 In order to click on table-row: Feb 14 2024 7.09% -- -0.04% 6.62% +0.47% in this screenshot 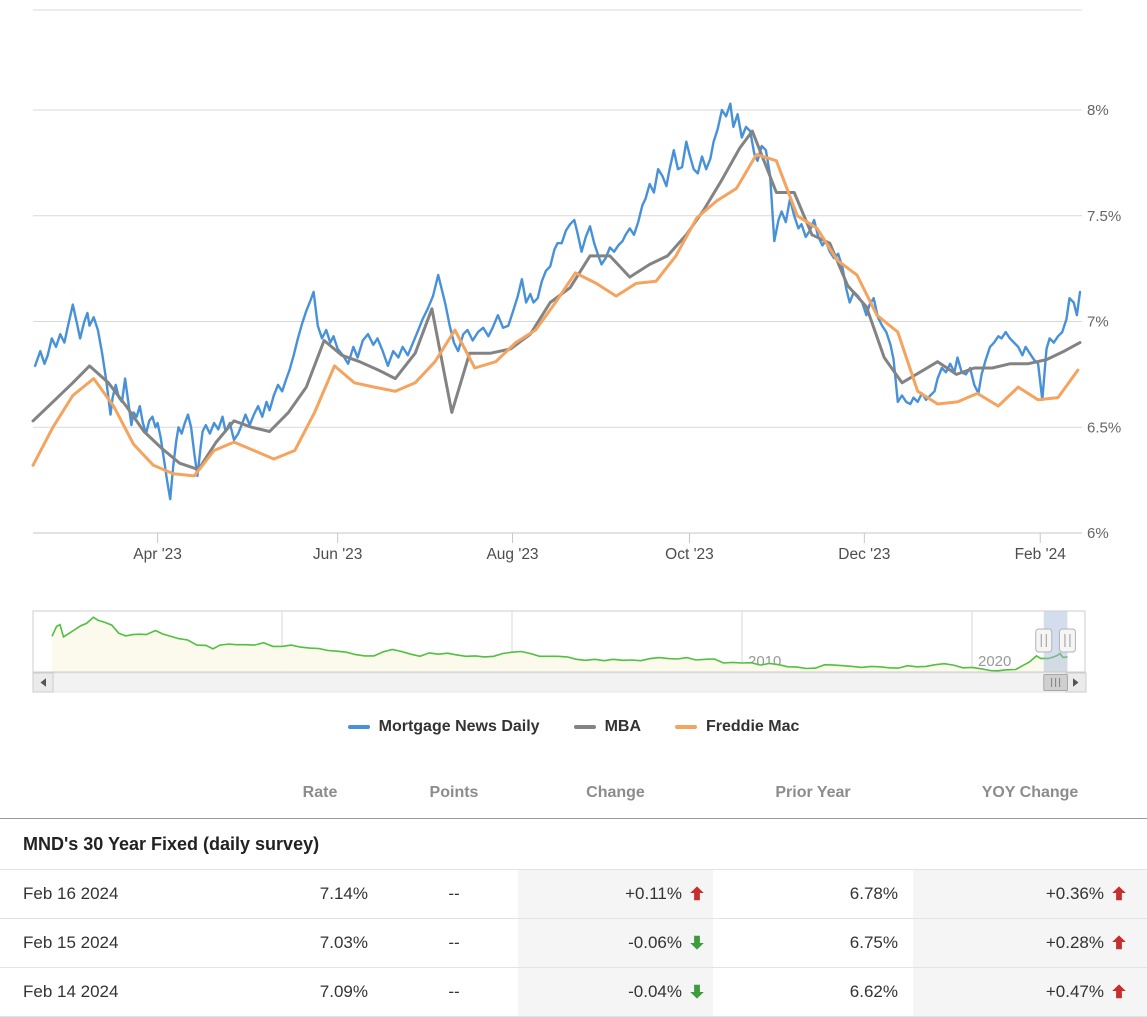, I will do `click(573, 992)`.